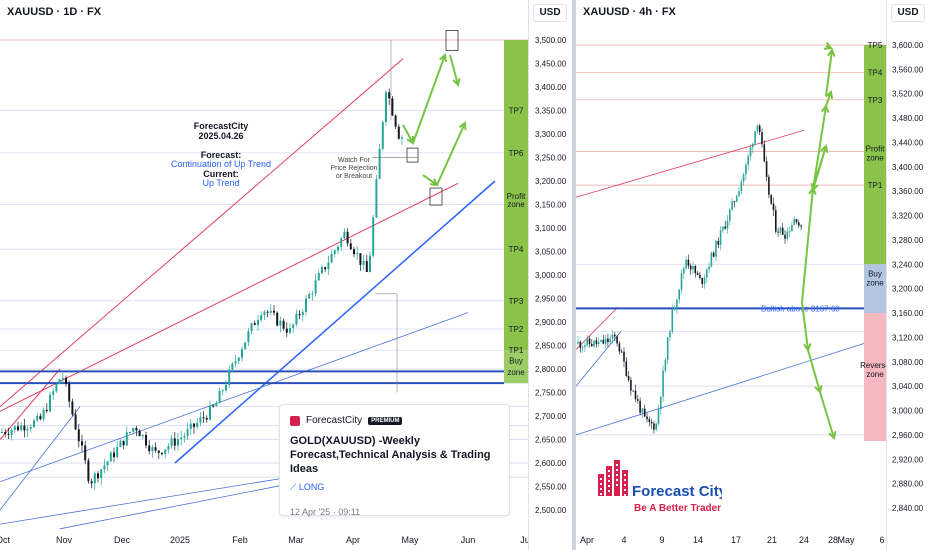 The height and width of the screenshot is (550, 932). What do you see at coordinates (5, 540) in the screenshot?
I see `time-label: Oct` at bounding box center [5, 540].